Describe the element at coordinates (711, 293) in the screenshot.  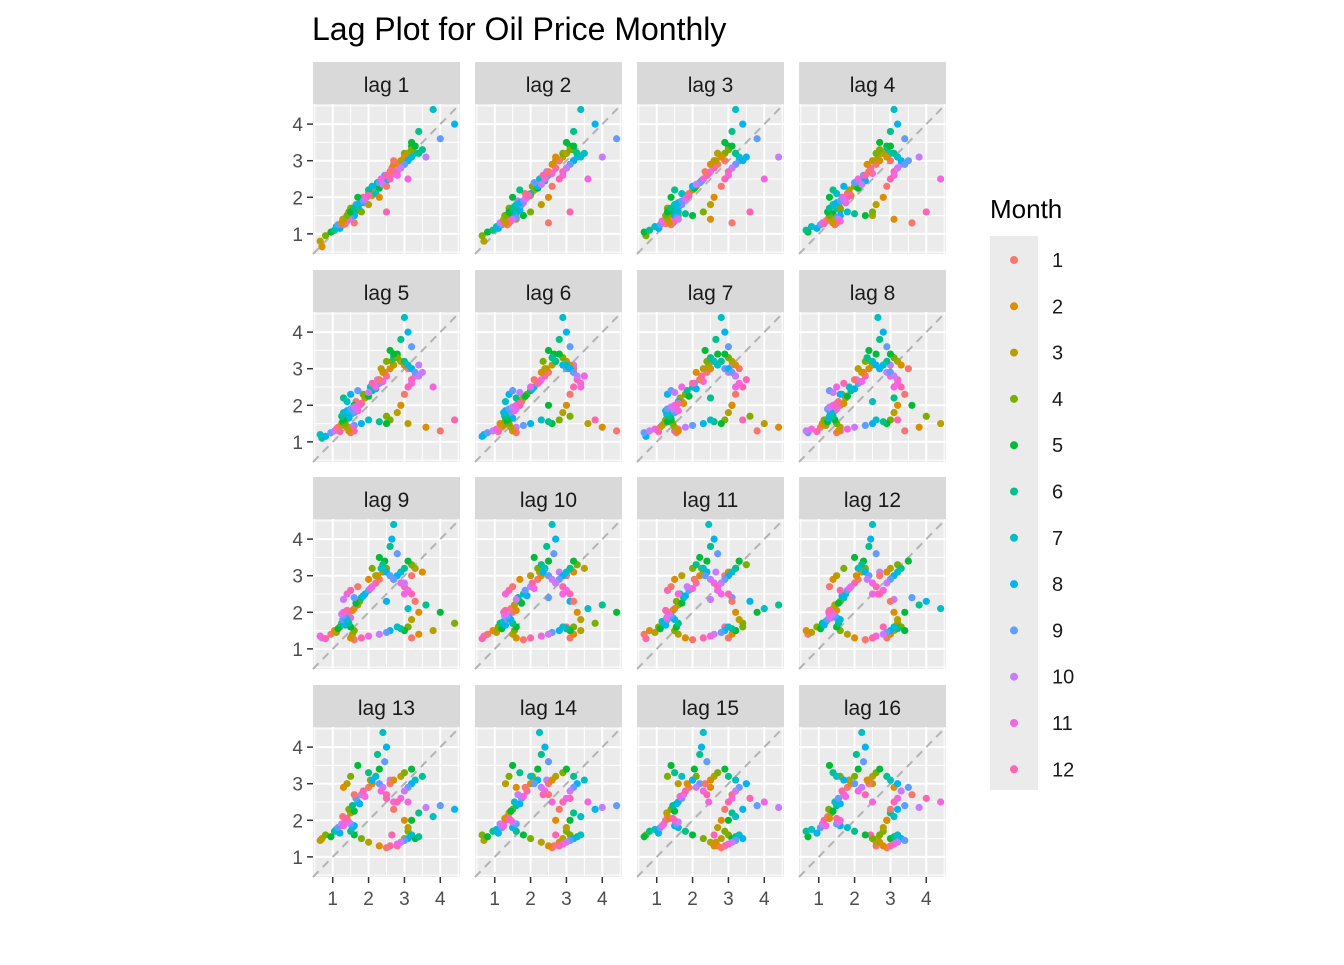
I see `facet-strip-label: lag 7` at that location.